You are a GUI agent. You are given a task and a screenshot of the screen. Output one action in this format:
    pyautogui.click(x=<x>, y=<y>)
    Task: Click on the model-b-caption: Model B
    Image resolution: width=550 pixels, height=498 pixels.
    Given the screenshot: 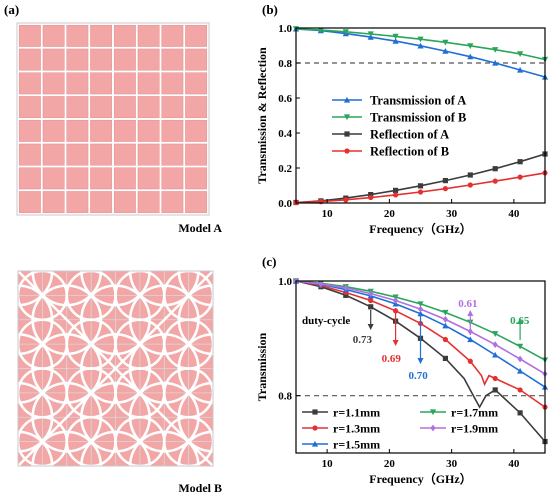 What is the action you would take?
    pyautogui.click(x=200, y=488)
    